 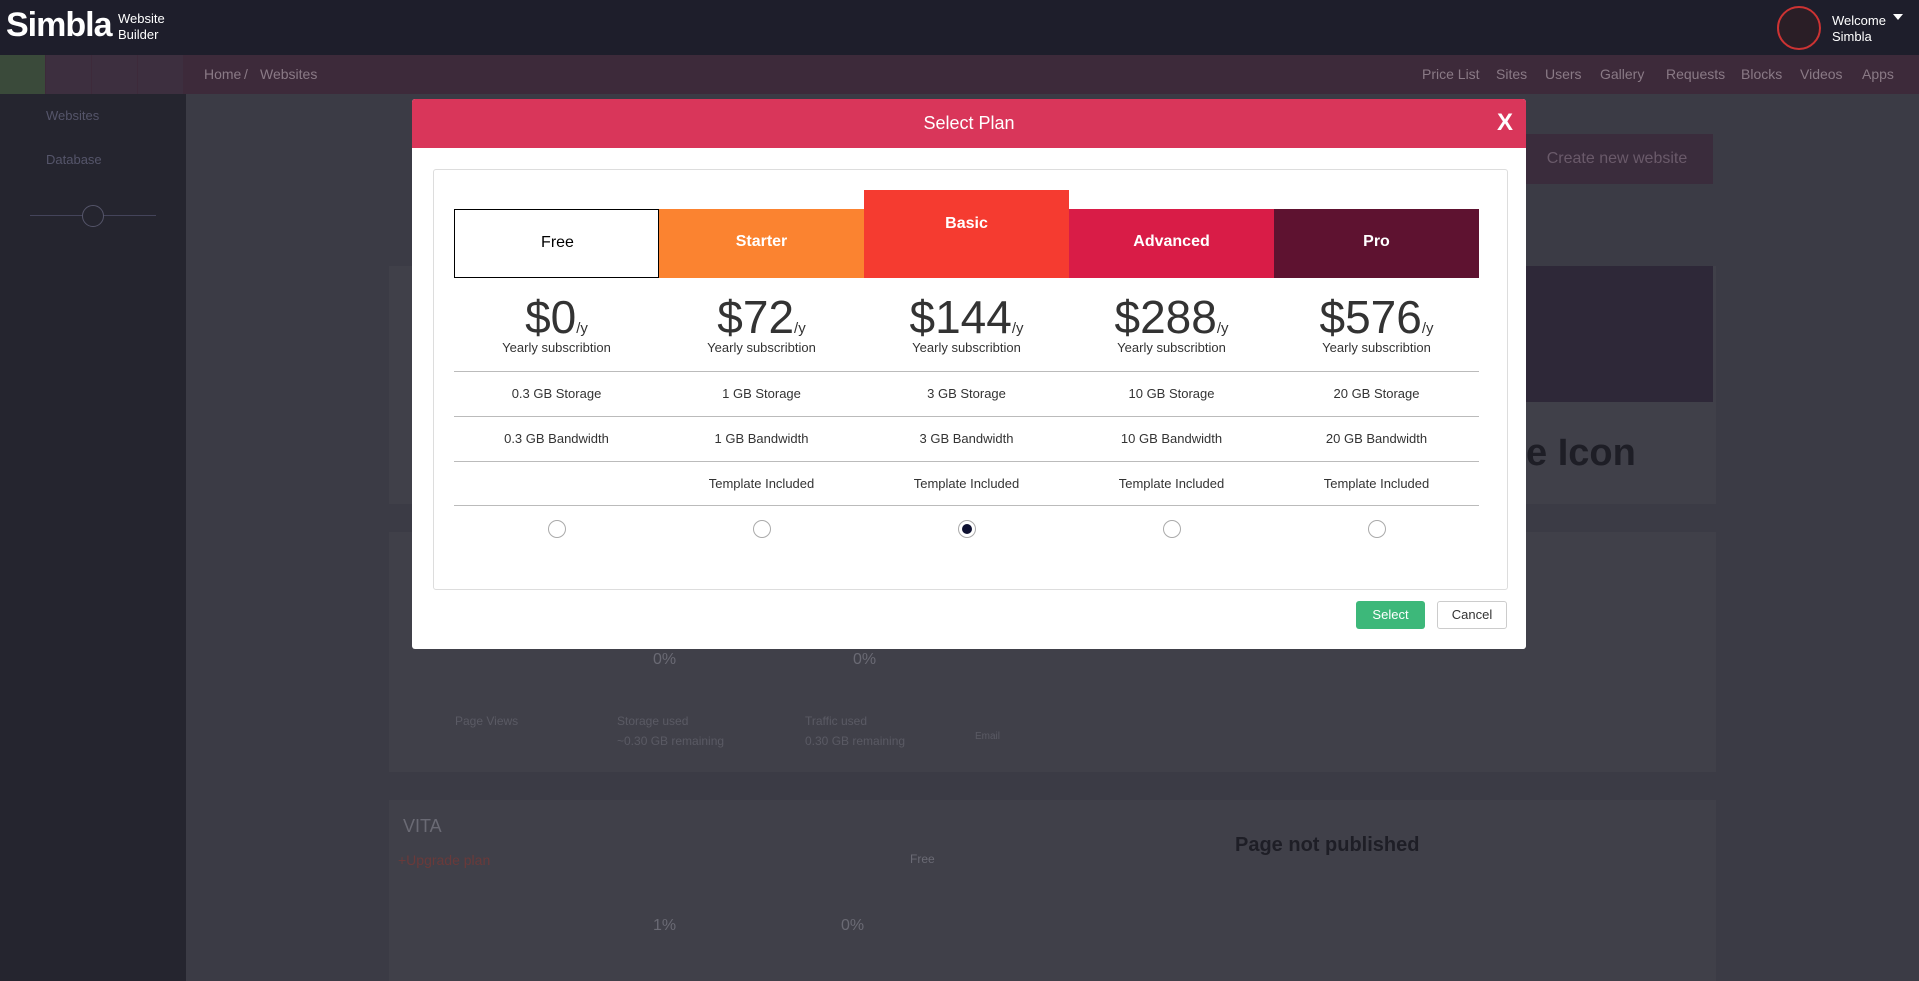 I want to click on close-button: X, so click(x=1505, y=122).